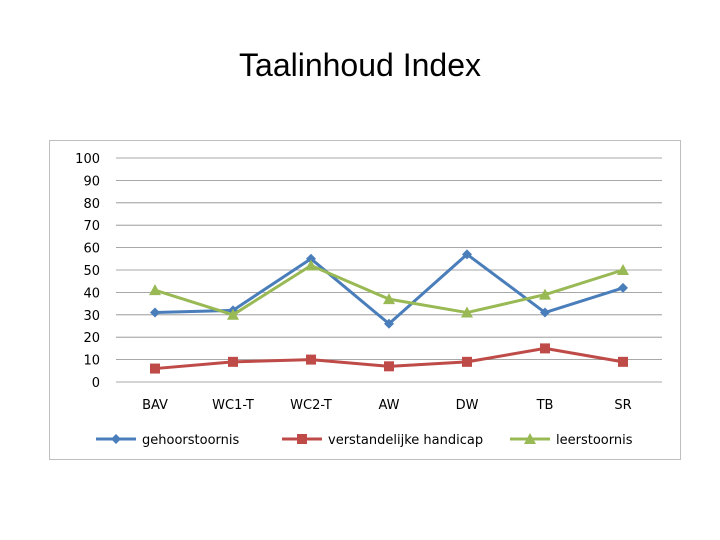  What do you see at coordinates (91, 361) in the screenshot?
I see `y-tick-label: 10` at bounding box center [91, 361].